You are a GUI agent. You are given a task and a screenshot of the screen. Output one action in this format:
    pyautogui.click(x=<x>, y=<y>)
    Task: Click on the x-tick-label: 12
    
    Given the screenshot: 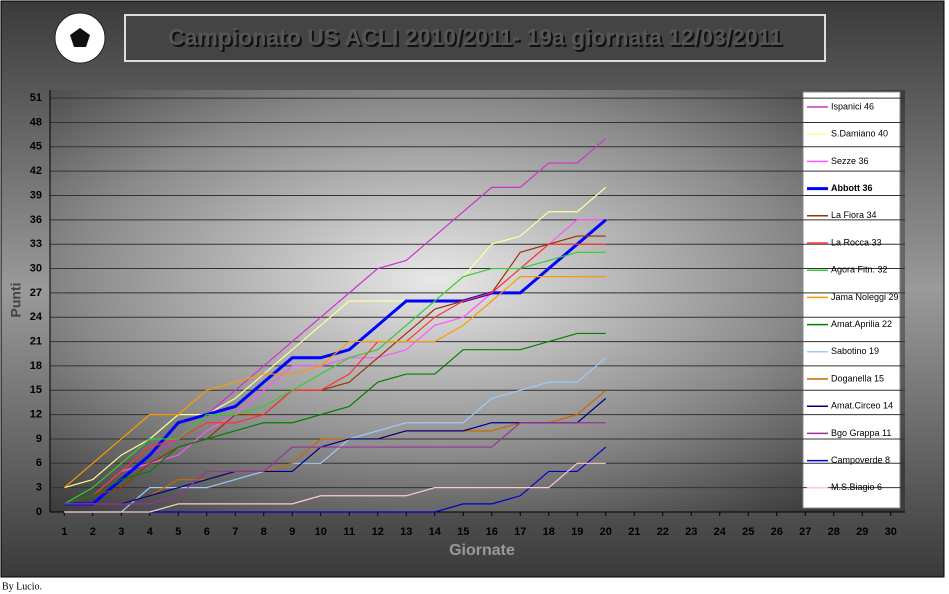 What is the action you would take?
    pyautogui.click(x=378, y=532)
    